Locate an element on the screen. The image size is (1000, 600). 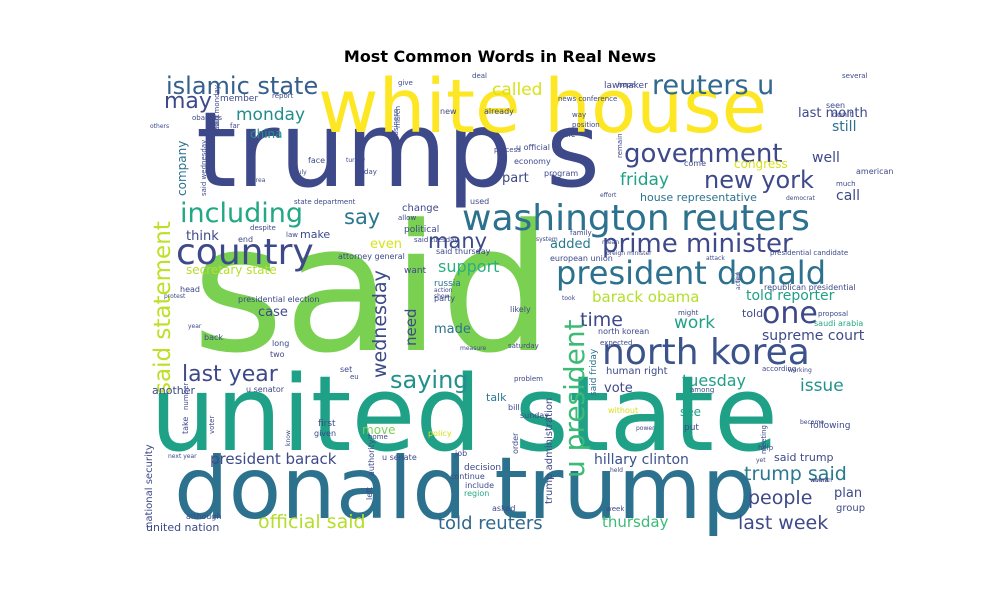
word: bill is located at coordinates (514, 407).